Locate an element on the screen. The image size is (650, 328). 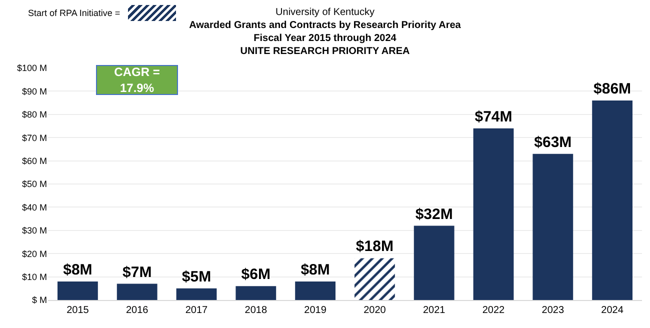
y-tick-label: $90 M is located at coordinates (34, 91).